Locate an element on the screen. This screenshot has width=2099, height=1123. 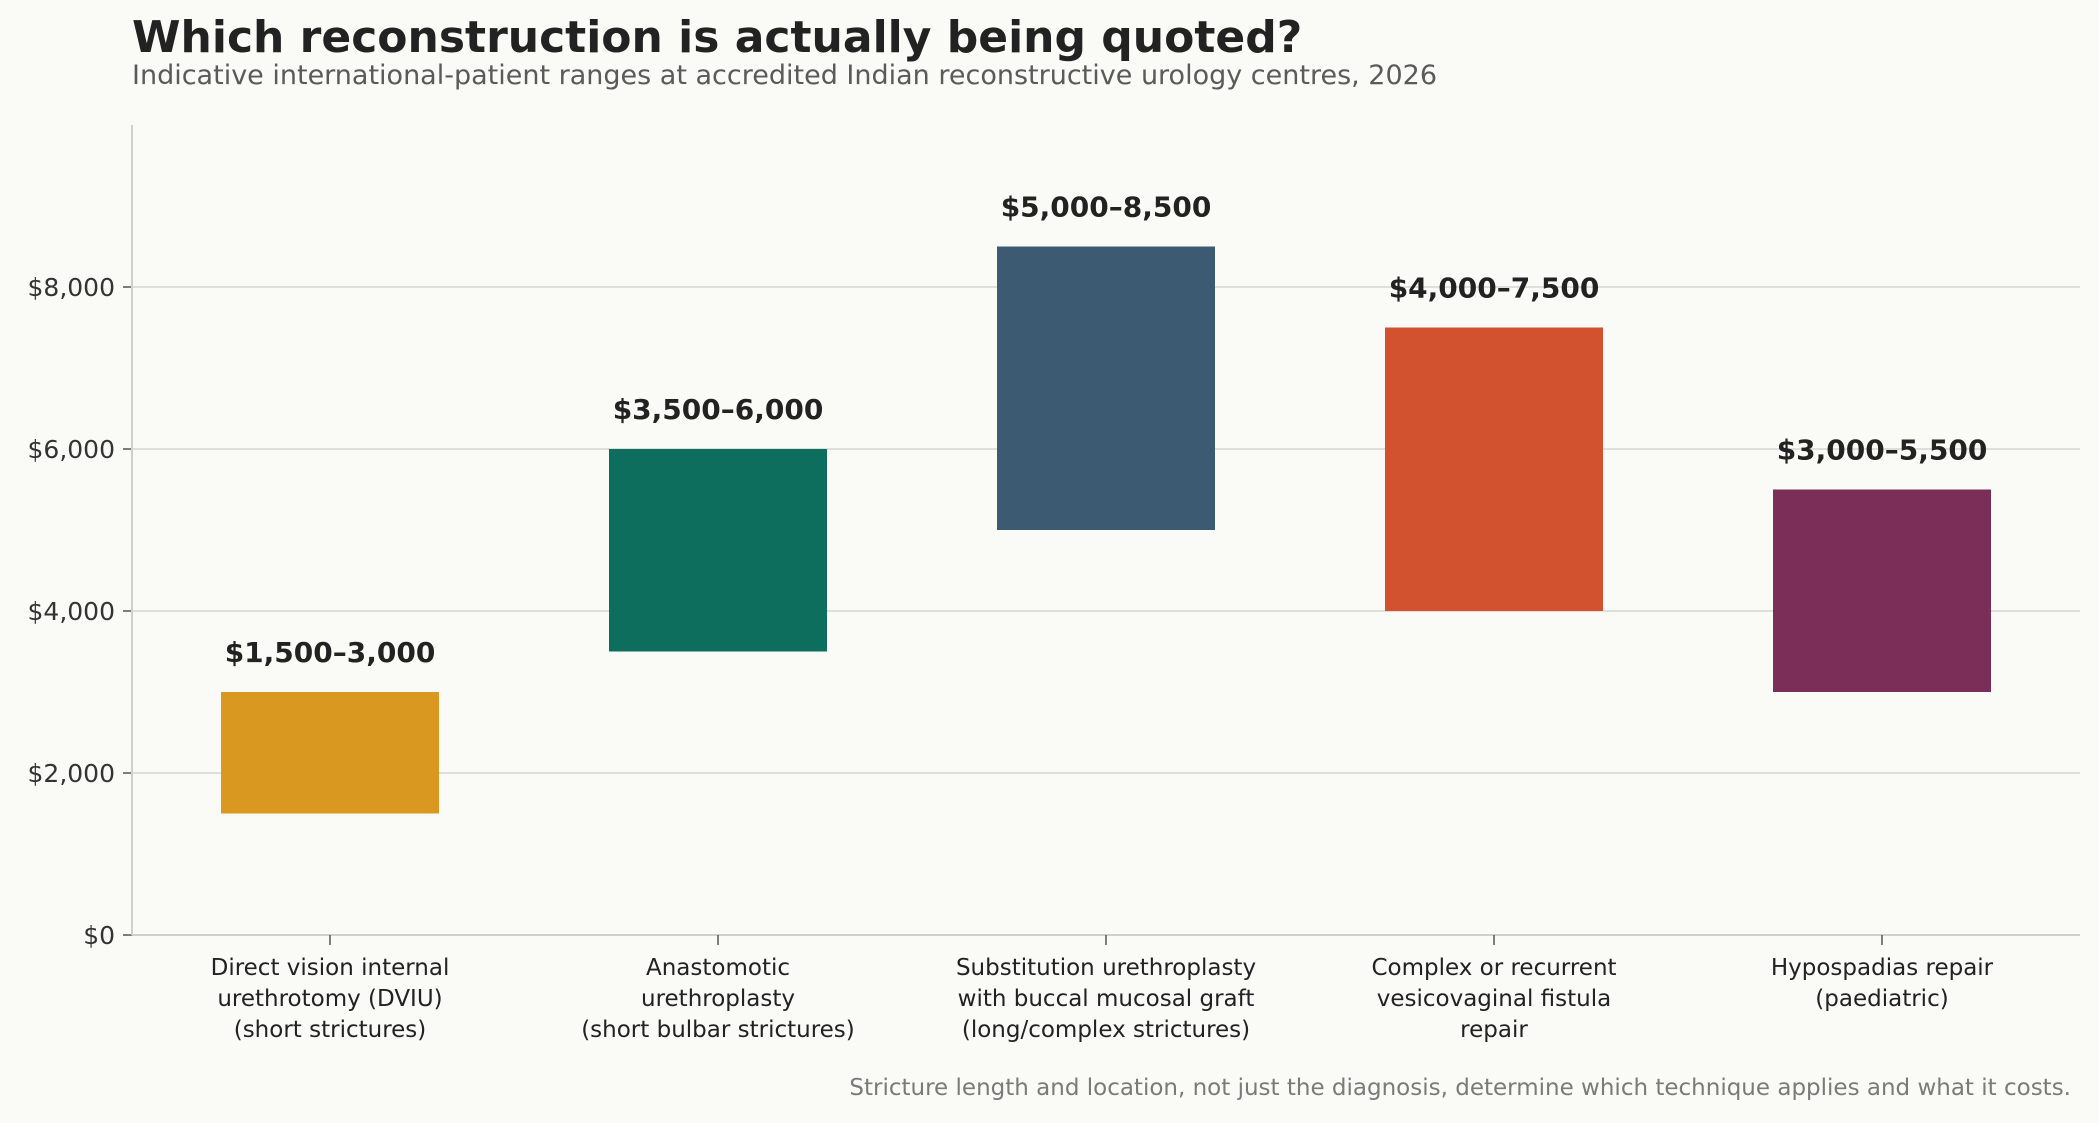
data-label: $3,500–6,000 is located at coordinates (718, 409).